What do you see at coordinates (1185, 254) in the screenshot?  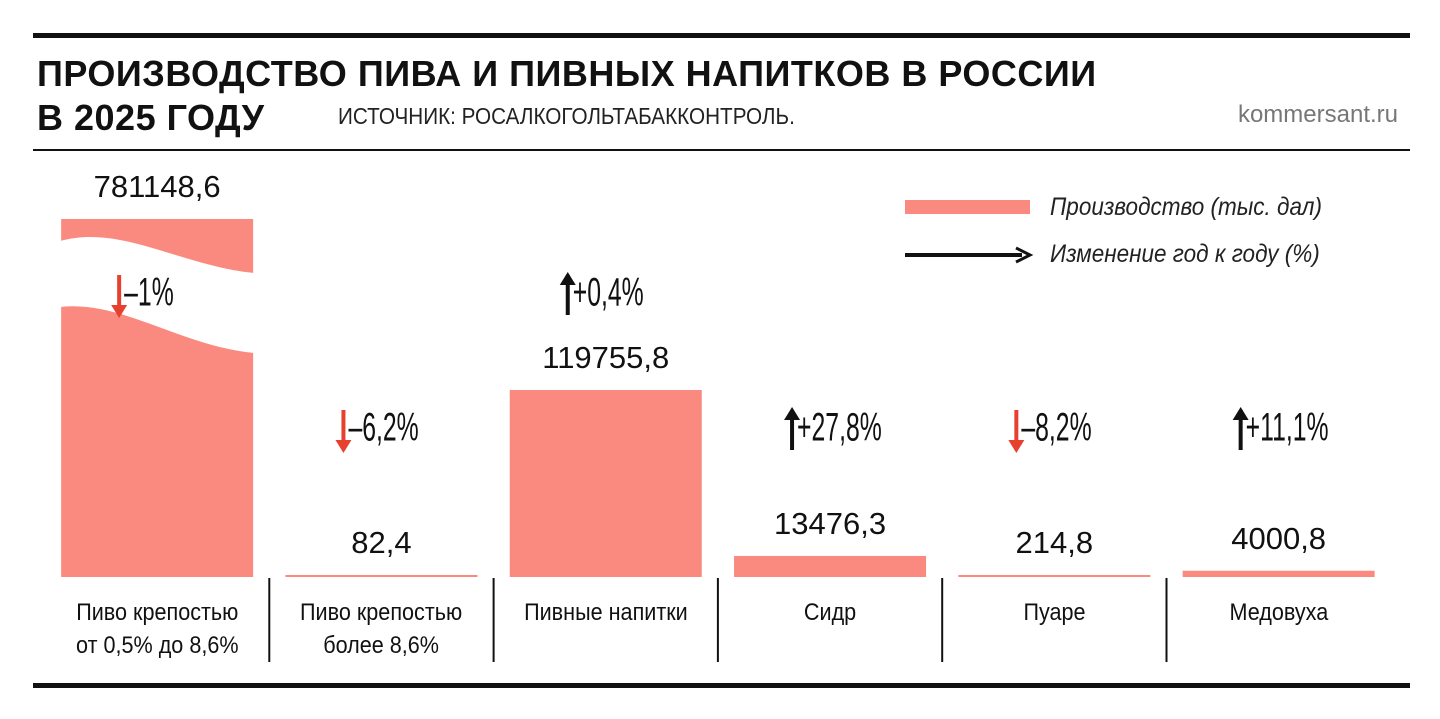 I see `legend-label: Изменение год к году (%)` at bounding box center [1185, 254].